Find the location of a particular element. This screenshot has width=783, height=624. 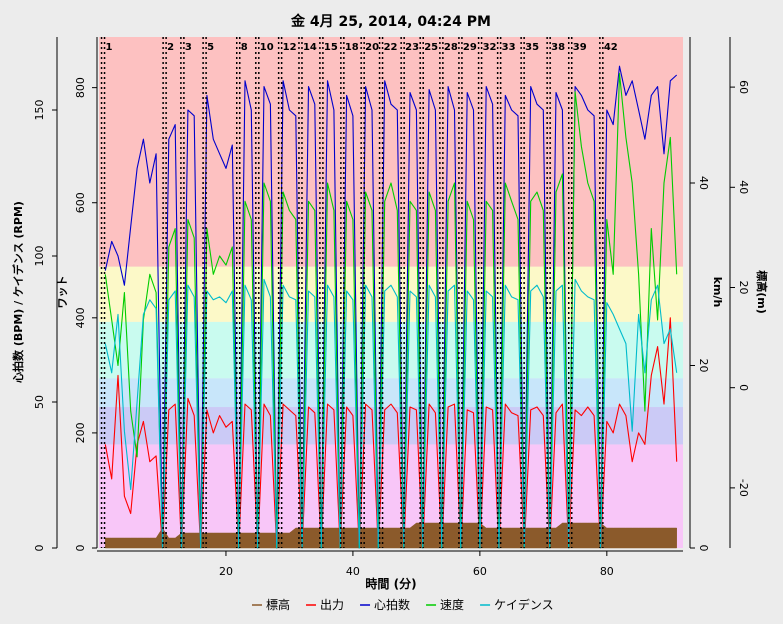

y4-axis-label: 標高(m) is located at coordinates (762, 292).